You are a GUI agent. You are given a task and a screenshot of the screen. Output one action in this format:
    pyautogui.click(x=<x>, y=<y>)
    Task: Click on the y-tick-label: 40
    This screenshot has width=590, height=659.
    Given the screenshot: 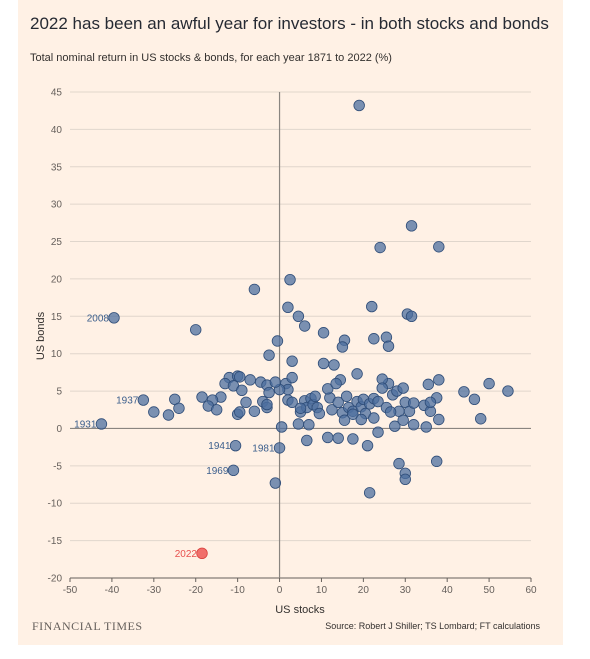 What is the action you would take?
    pyautogui.click(x=57, y=130)
    